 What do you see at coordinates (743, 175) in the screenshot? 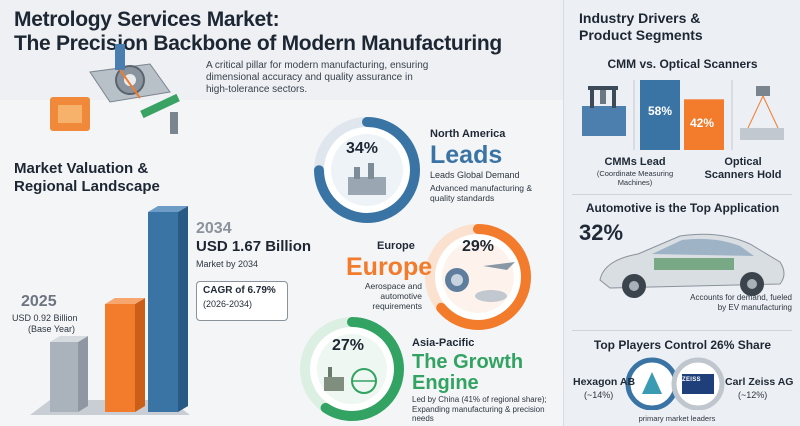
I see `optical-label-2: Scanners Hold` at bounding box center [743, 175].